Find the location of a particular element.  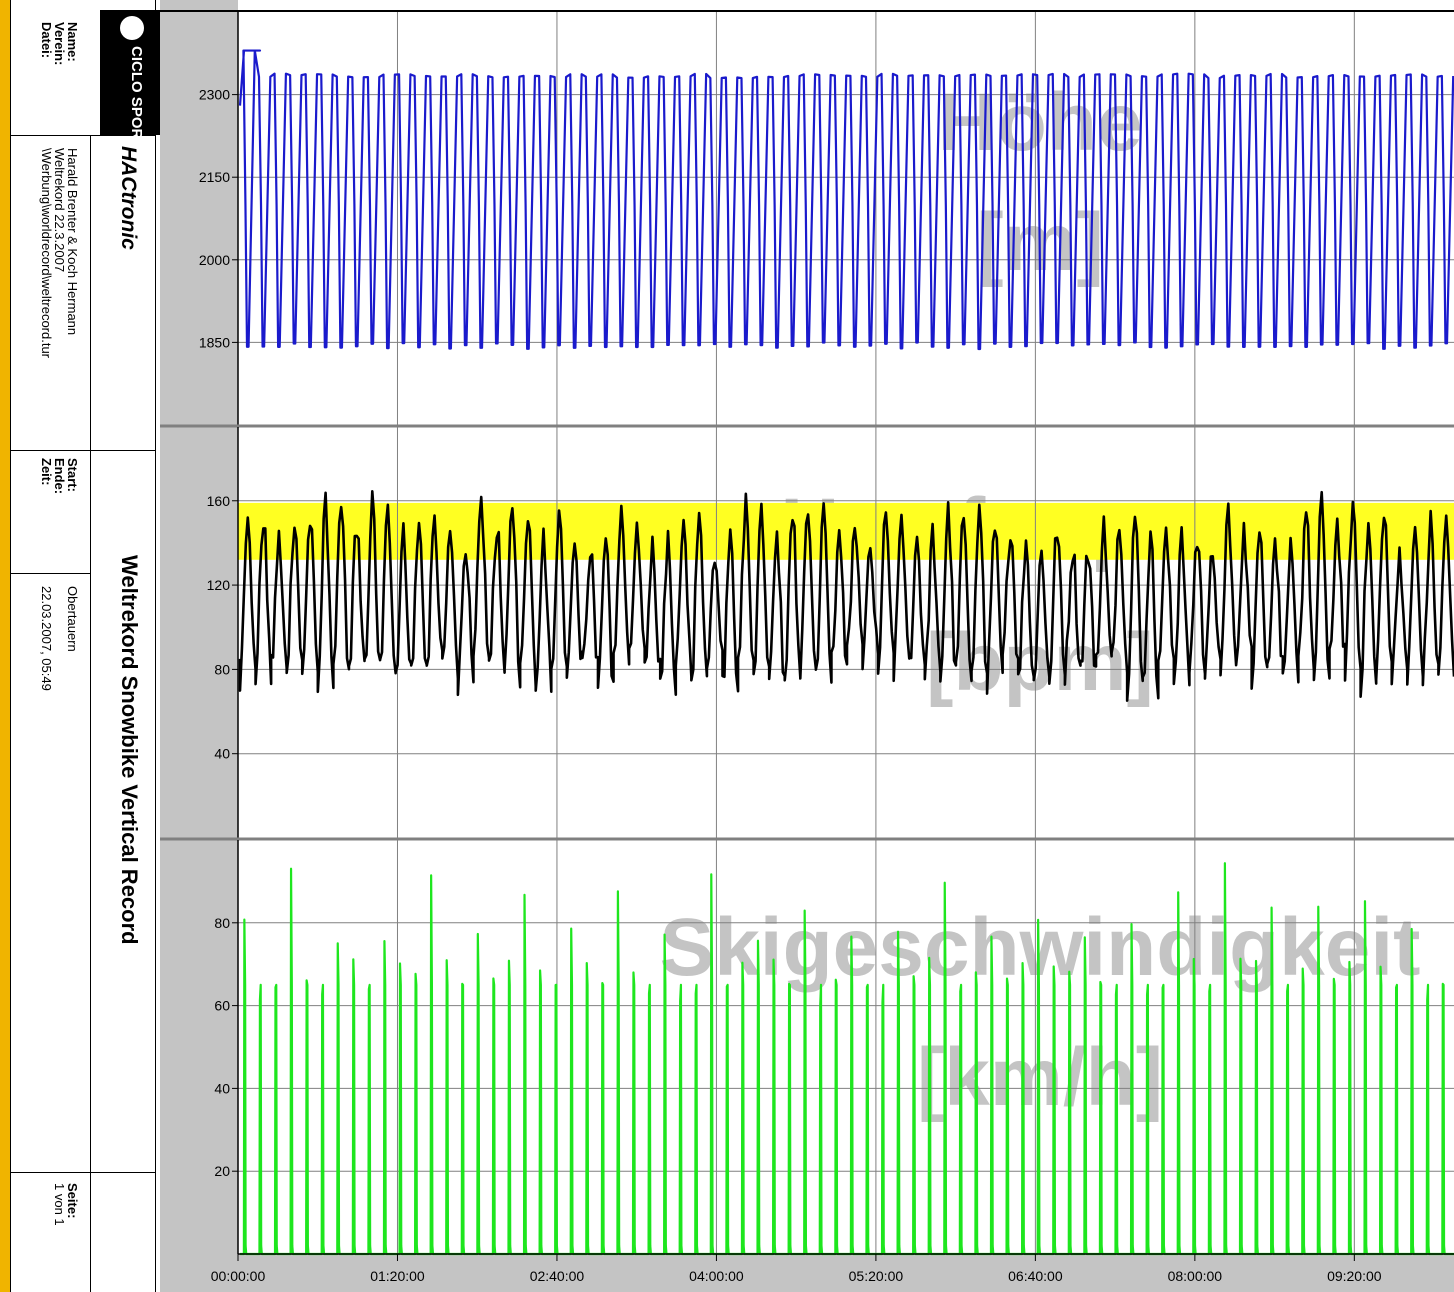

panel-title-2-line-2: [bpm] is located at coordinates (1040, 662).